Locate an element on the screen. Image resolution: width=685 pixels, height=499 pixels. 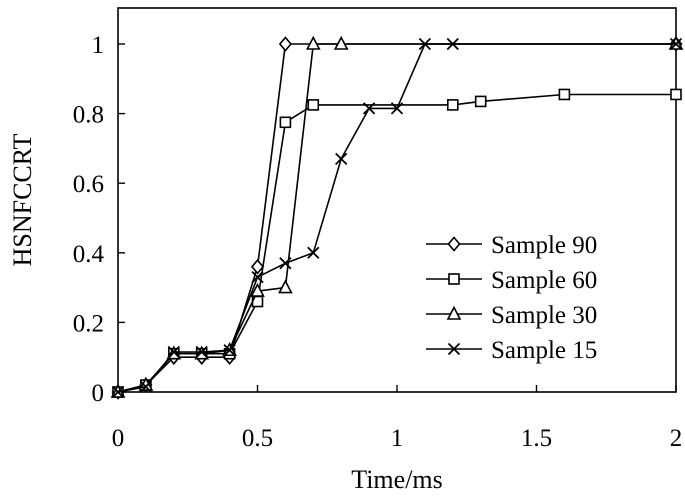
legend-item-sample-30: Sample 30 is located at coordinates (511, 315).